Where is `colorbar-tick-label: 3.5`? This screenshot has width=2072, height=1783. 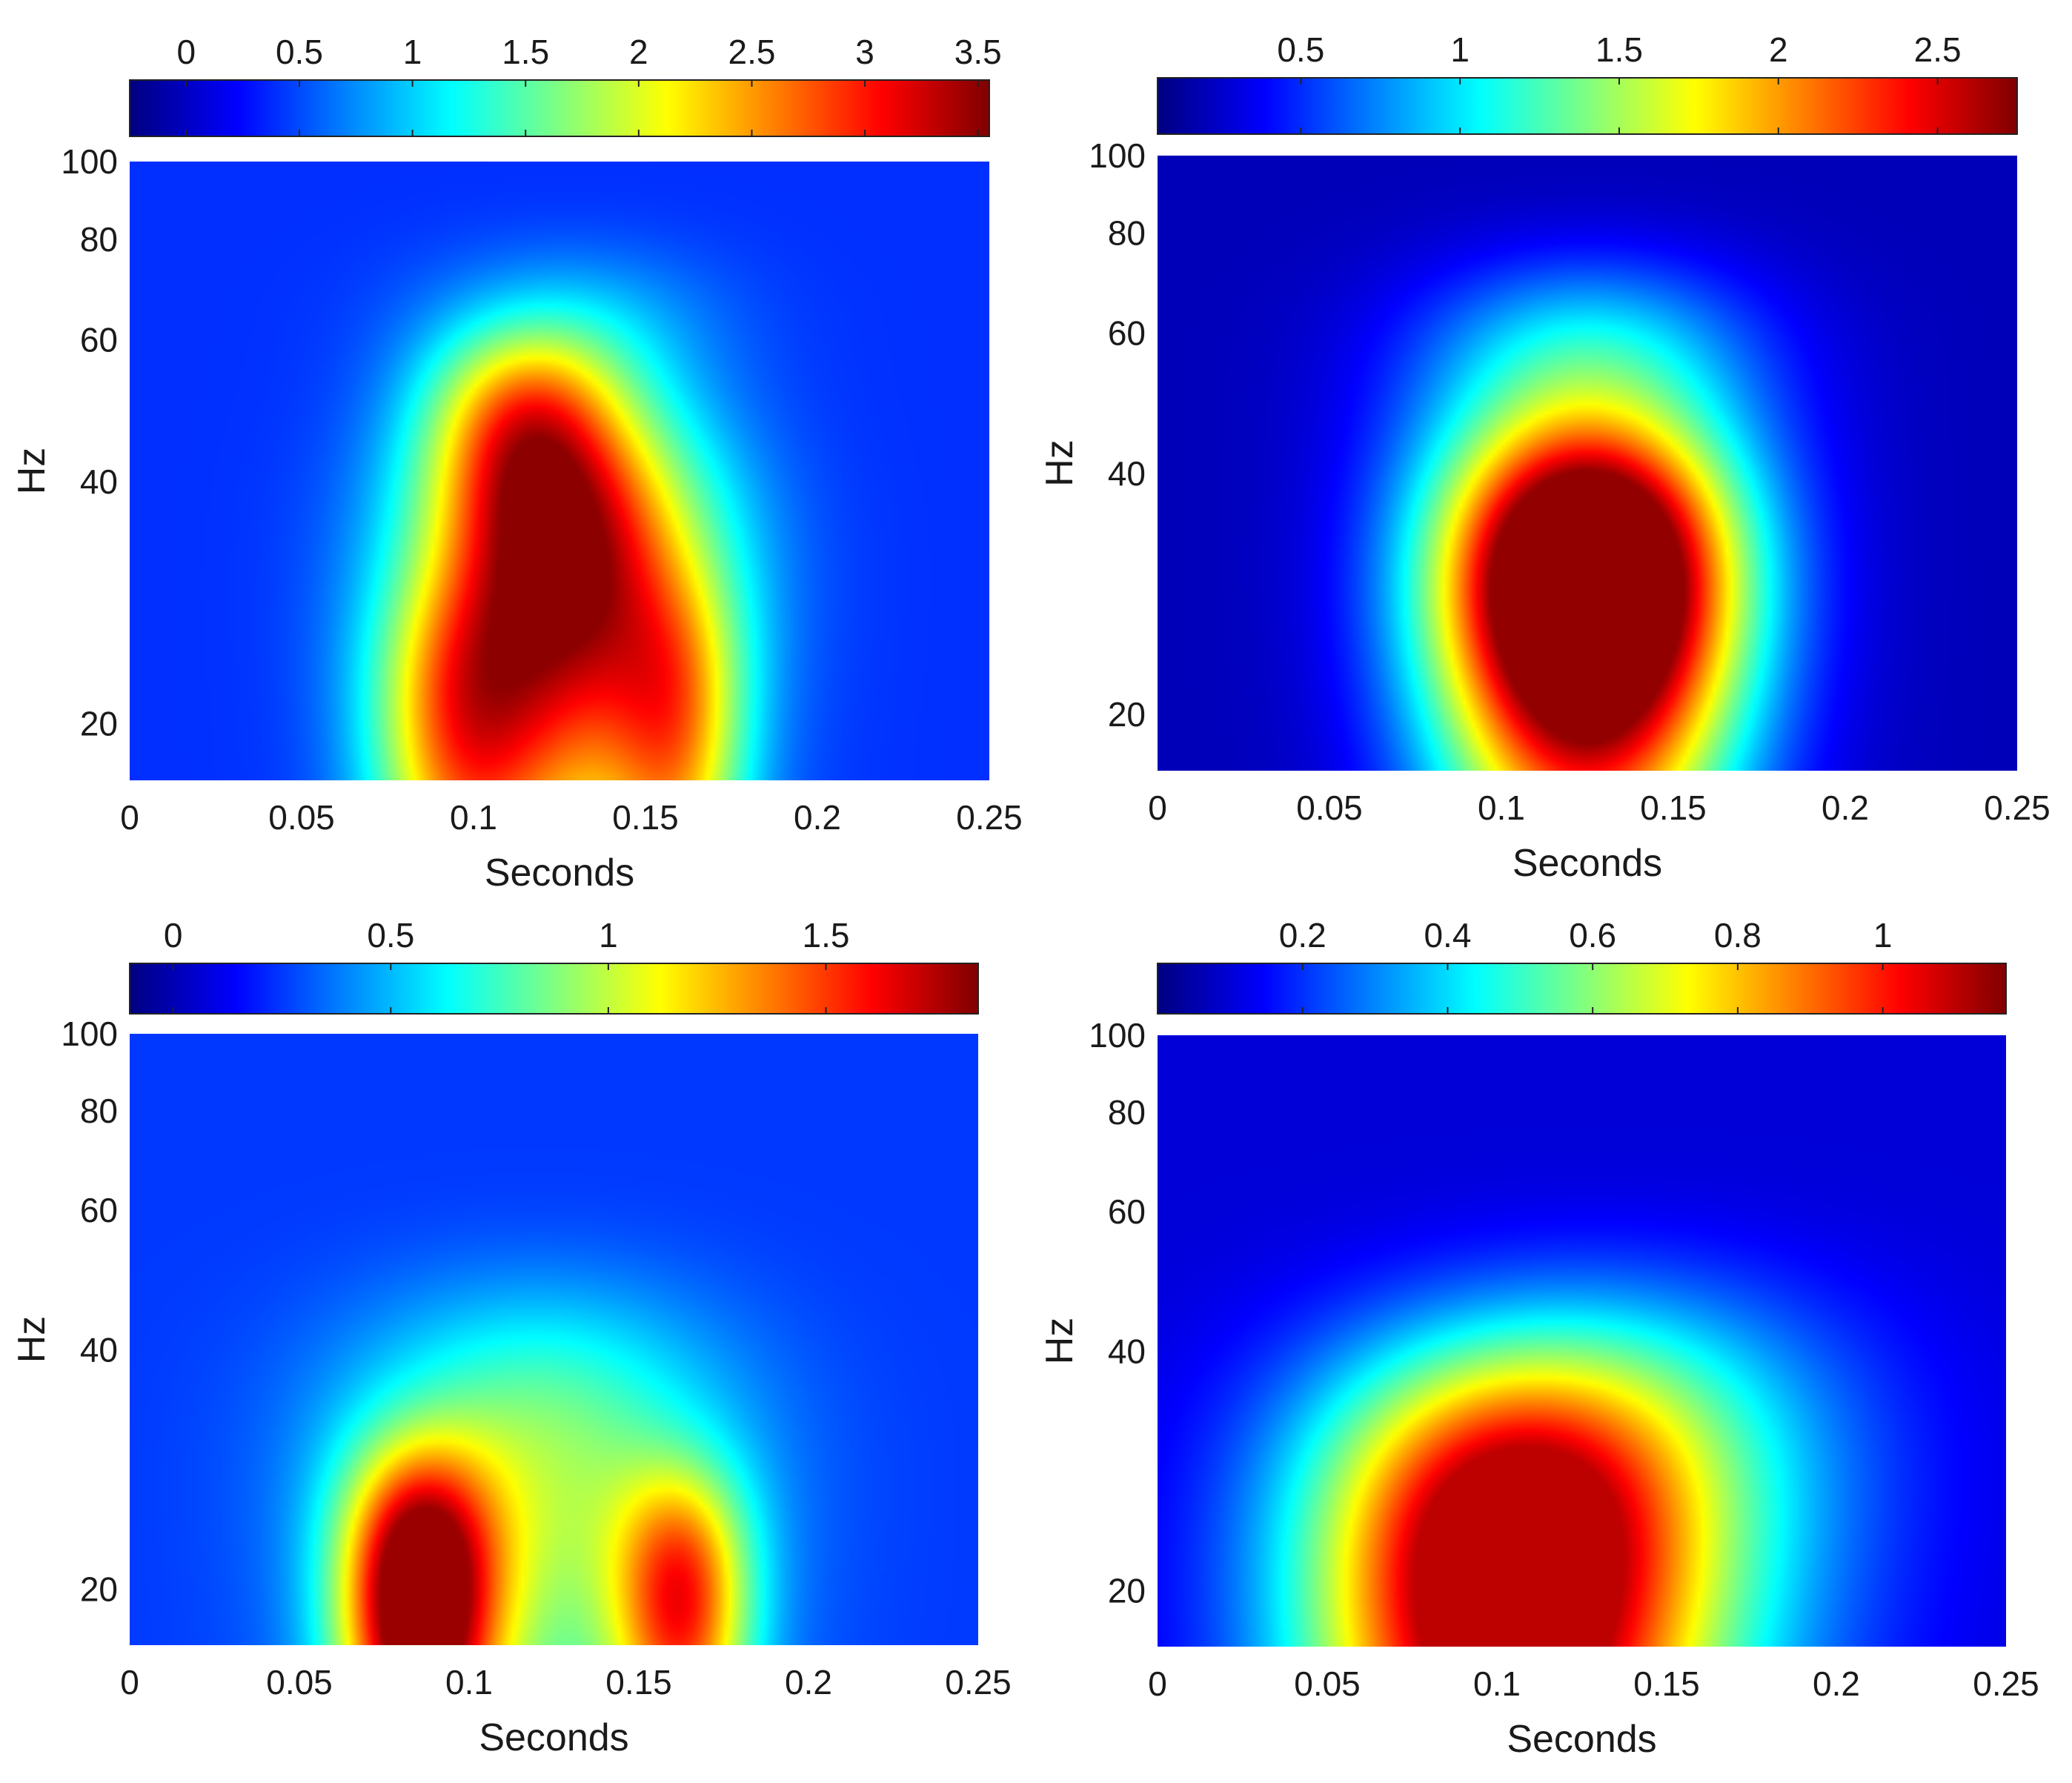 colorbar-tick-label: 3.5 is located at coordinates (978, 52).